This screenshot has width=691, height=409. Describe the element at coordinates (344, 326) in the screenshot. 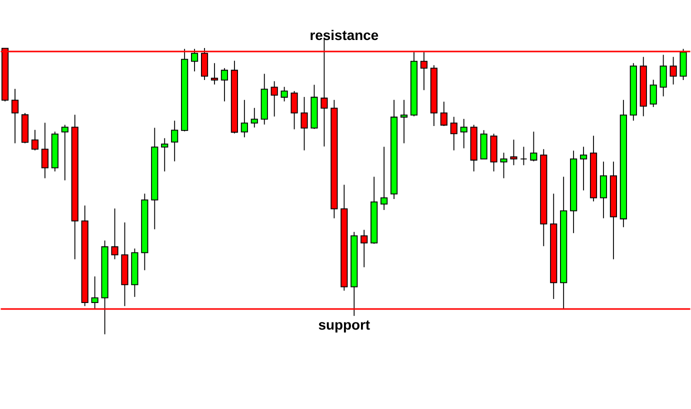

I see `ref-line-label: support` at that location.